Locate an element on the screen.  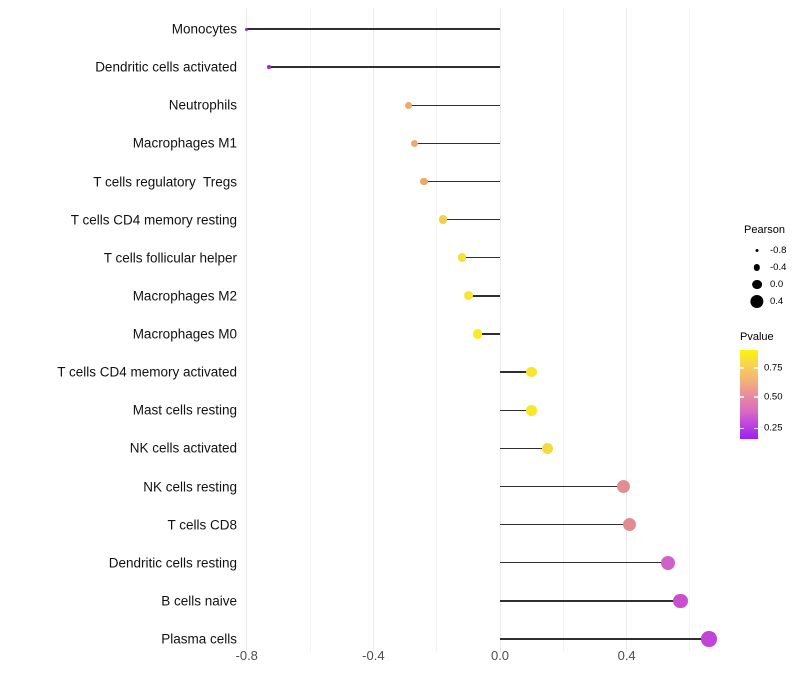
legend-pearson-entry: 0.0 is located at coordinates (764, 284).